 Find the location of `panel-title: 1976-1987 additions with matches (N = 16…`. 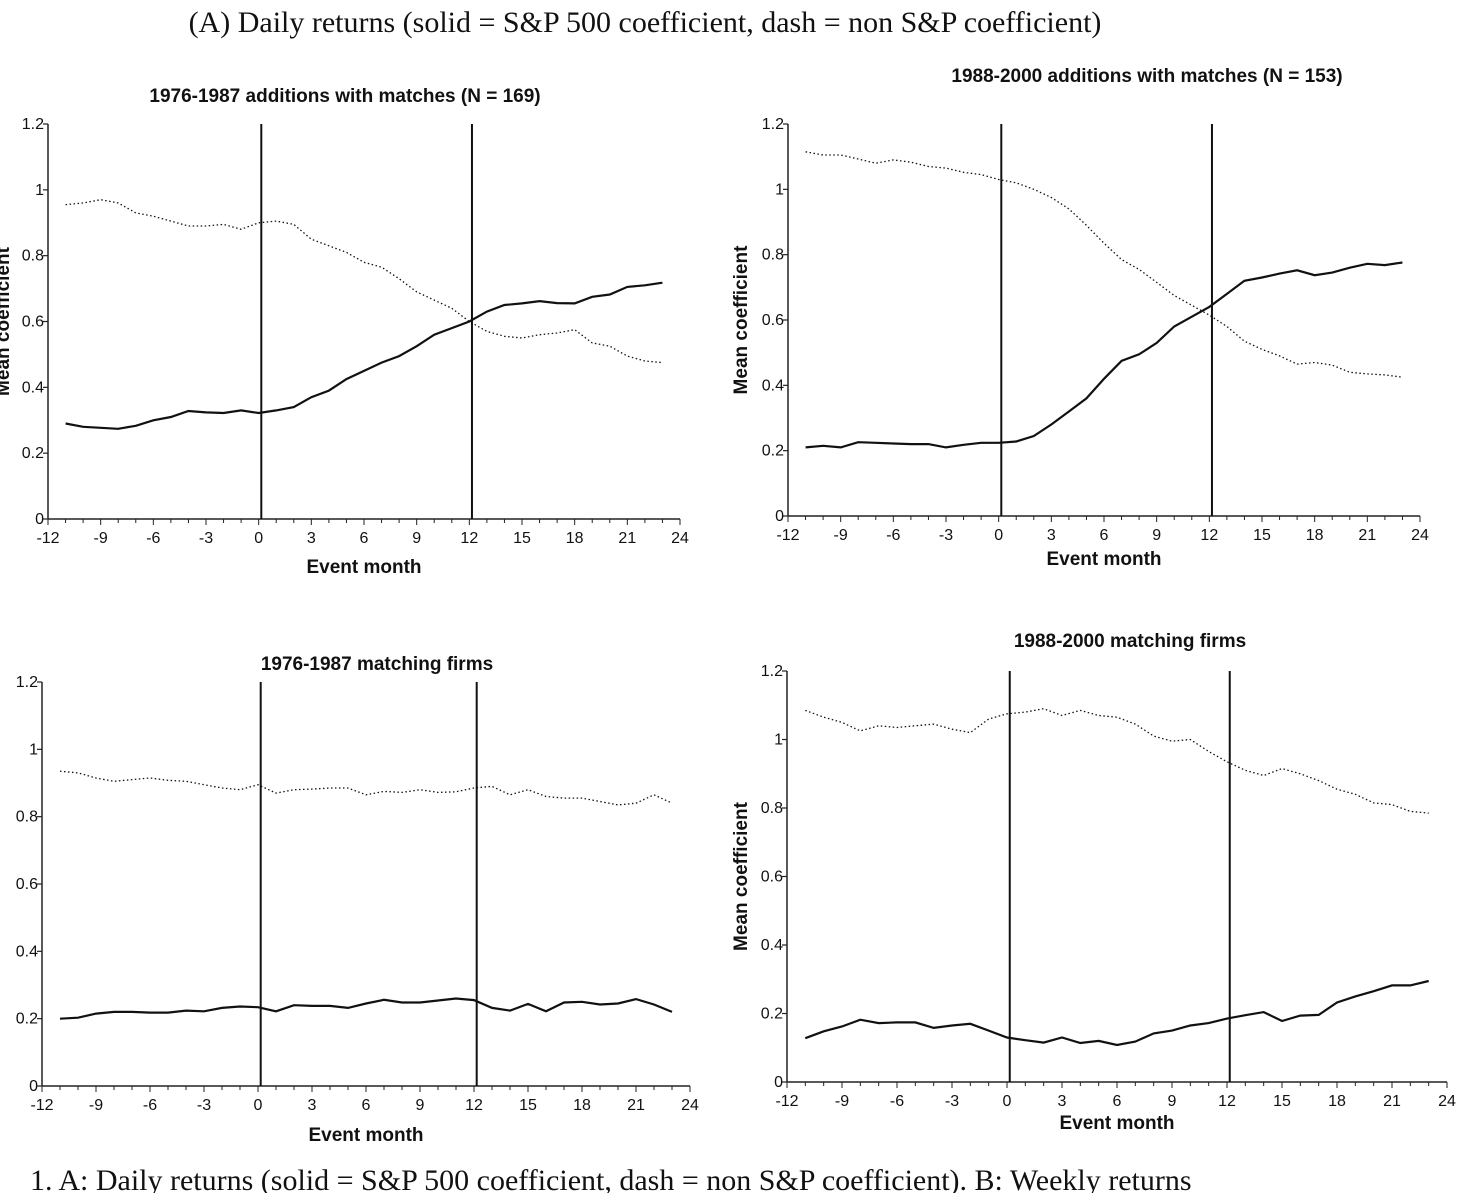

panel-title: 1976-1987 additions with matches (N = 16… is located at coordinates (344, 96).